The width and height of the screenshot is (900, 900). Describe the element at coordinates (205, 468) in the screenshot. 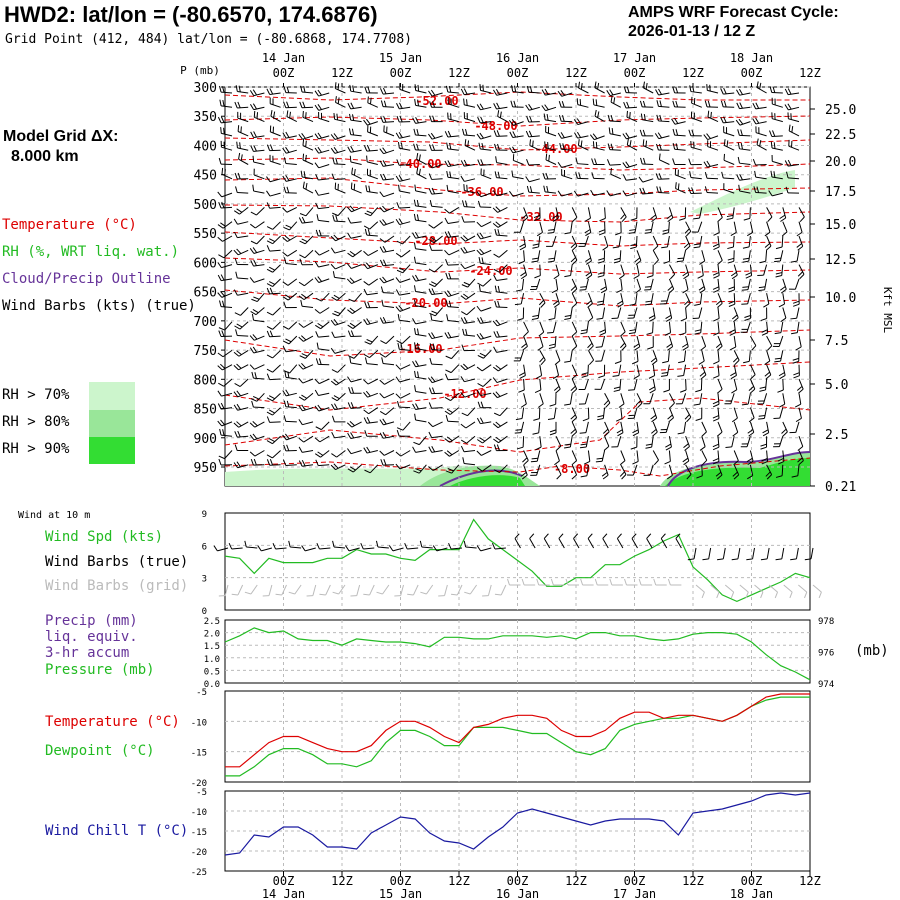

I see `pressure-tick-label: 950` at that location.